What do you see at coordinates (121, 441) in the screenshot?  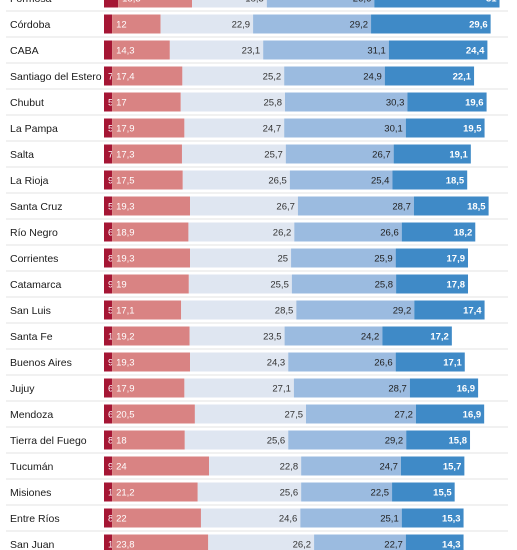 I see `data-label: 18` at bounding box center [121, 441].